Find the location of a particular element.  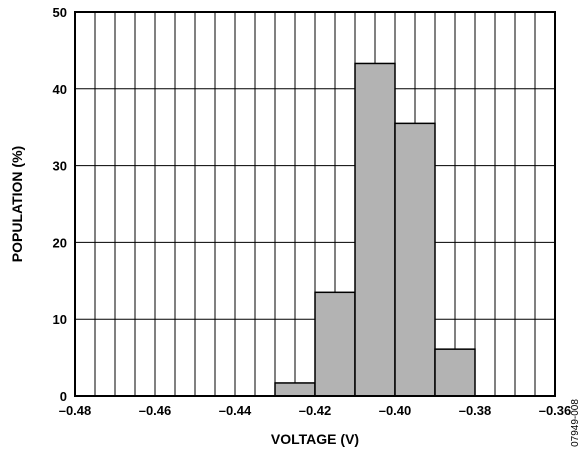

x-tick-label: –0.48 is located at coordinates (75, 410).